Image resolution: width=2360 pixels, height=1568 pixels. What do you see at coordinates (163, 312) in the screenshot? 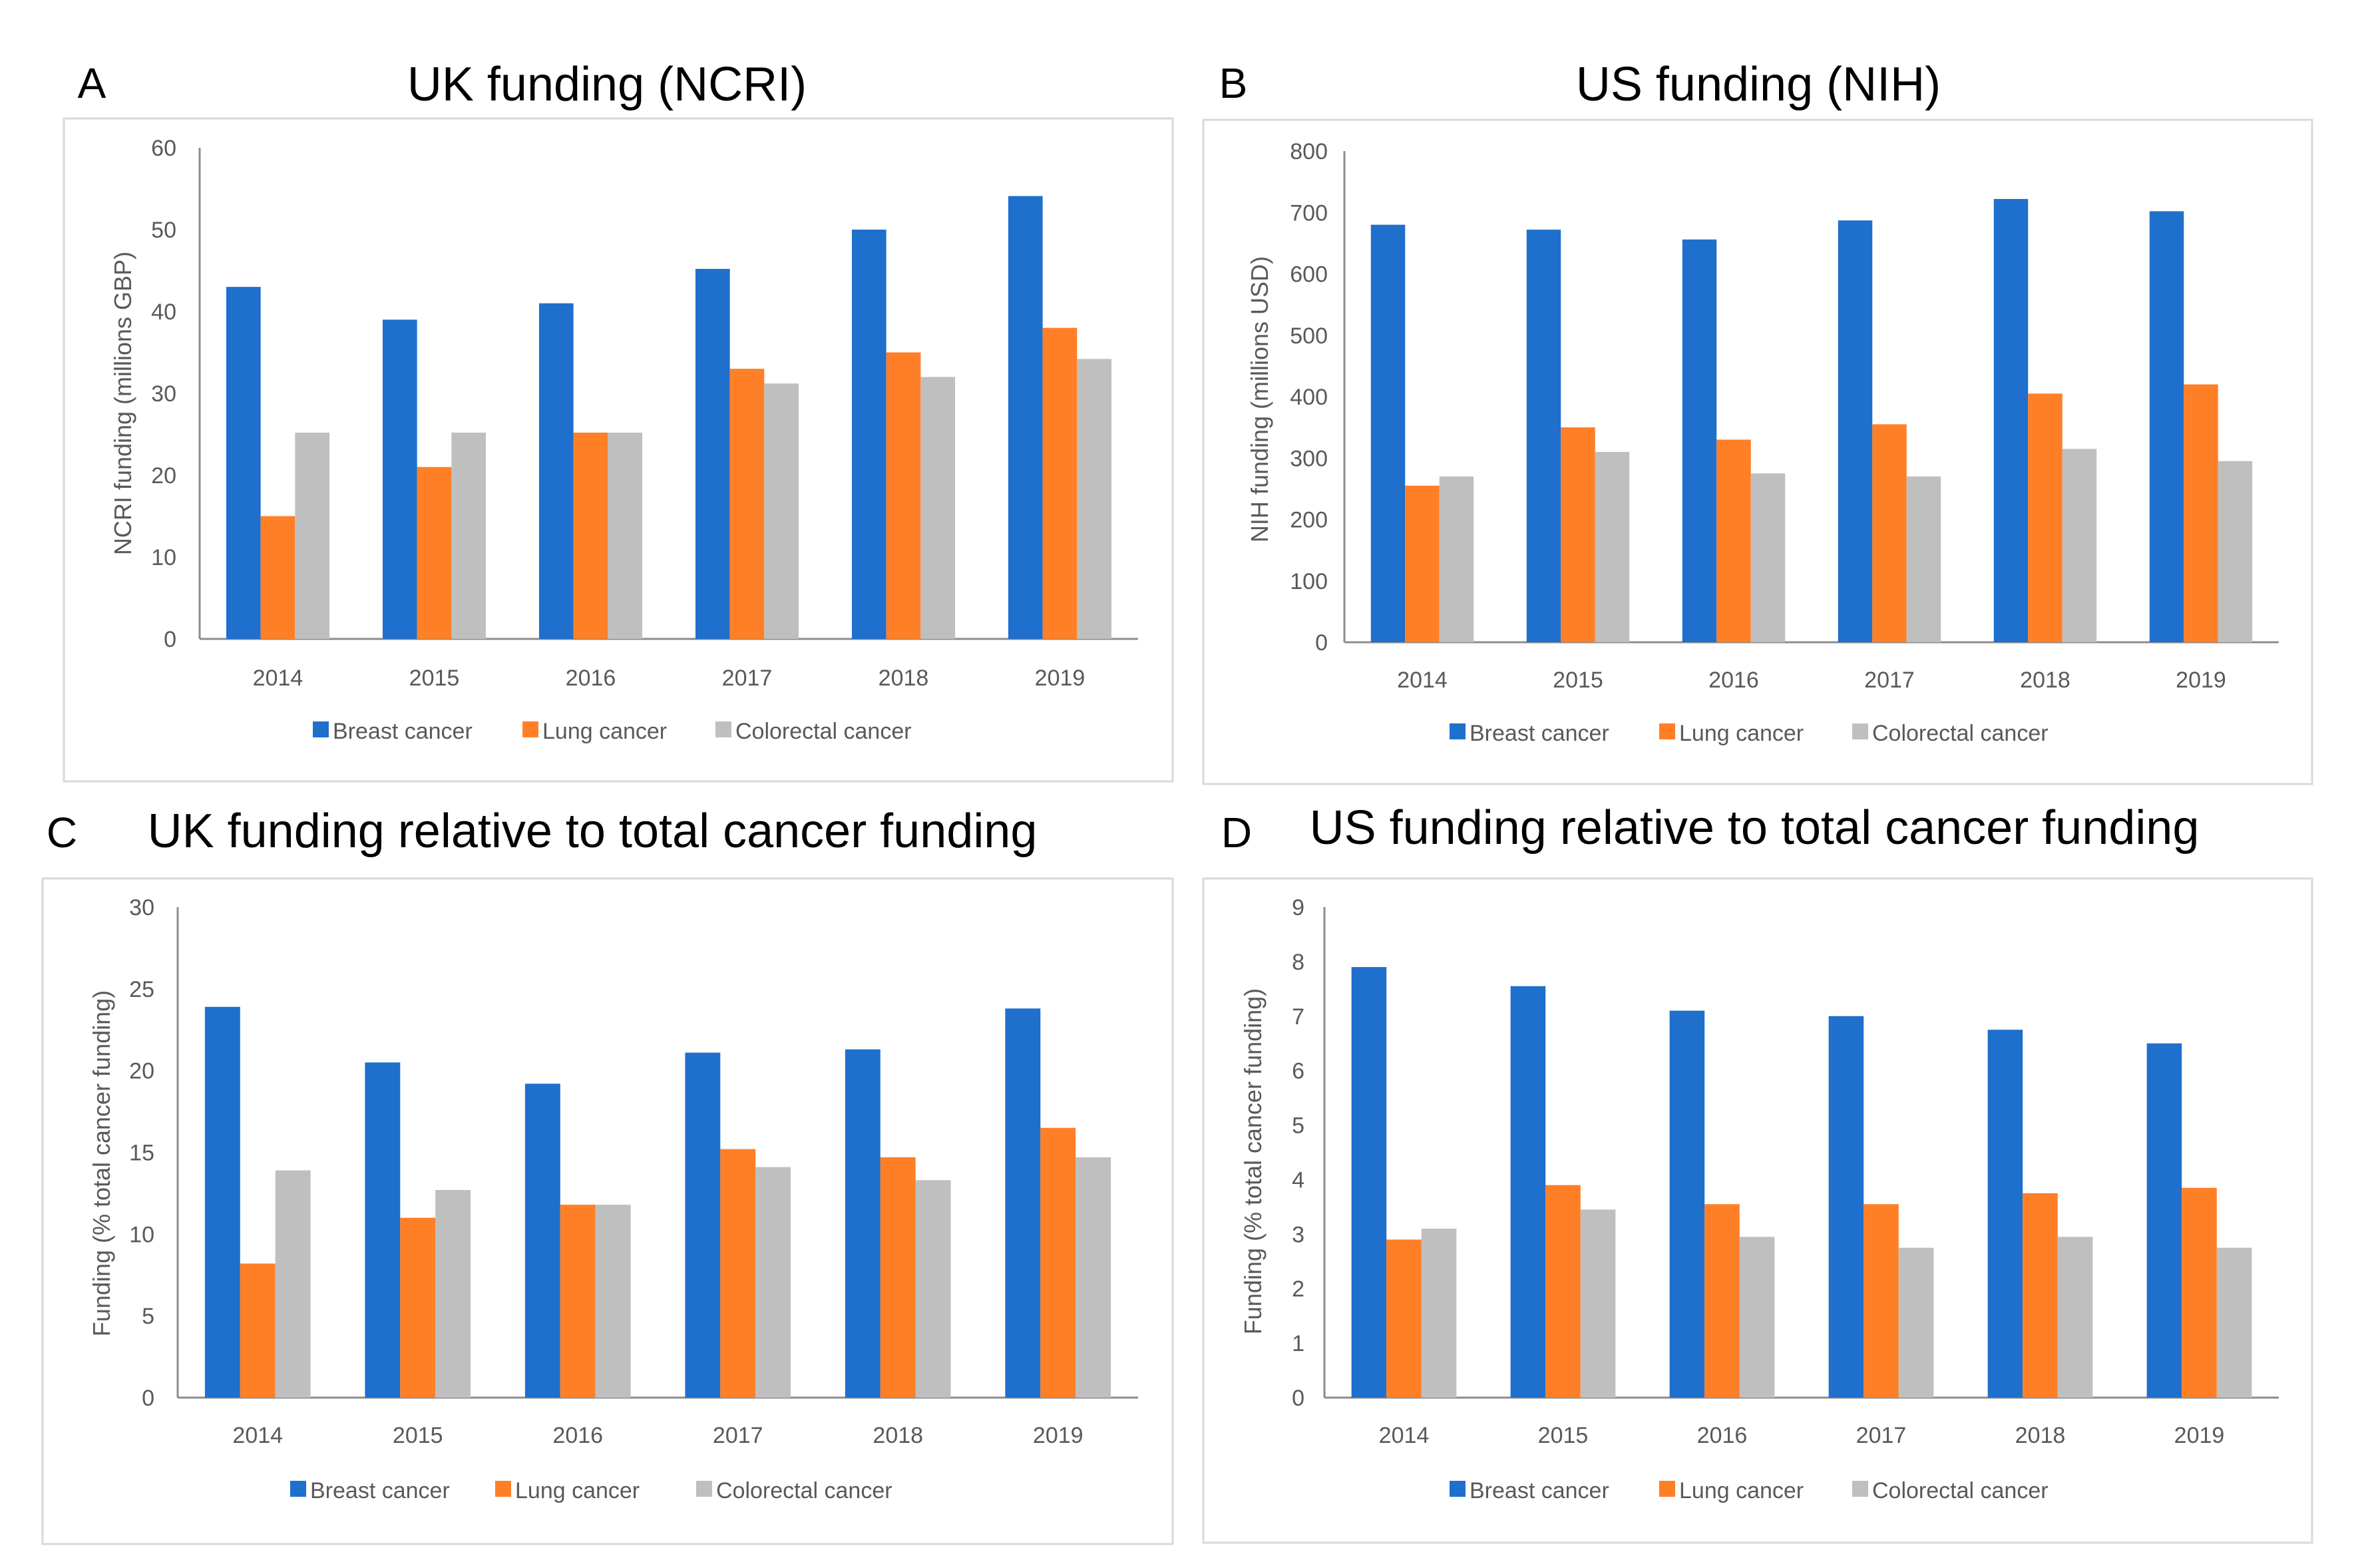
I see `y-tick-label: 40` at bounding box center [163, 312].